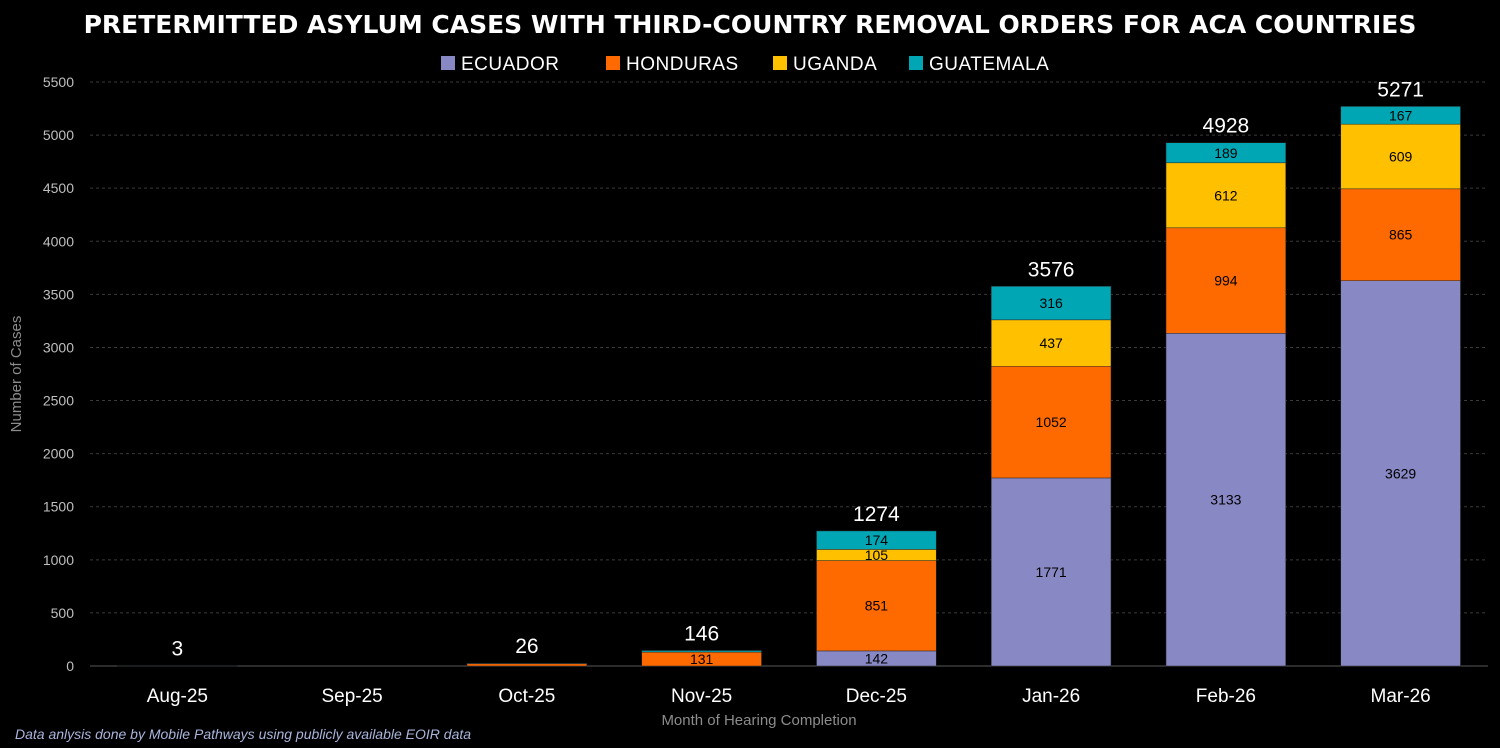 This screenshot has width=1500, height=748. What do you see at coordinates (701, 633) in the screenshot?
I see `bar-total-label: 146` at bounding box center [701, 633].